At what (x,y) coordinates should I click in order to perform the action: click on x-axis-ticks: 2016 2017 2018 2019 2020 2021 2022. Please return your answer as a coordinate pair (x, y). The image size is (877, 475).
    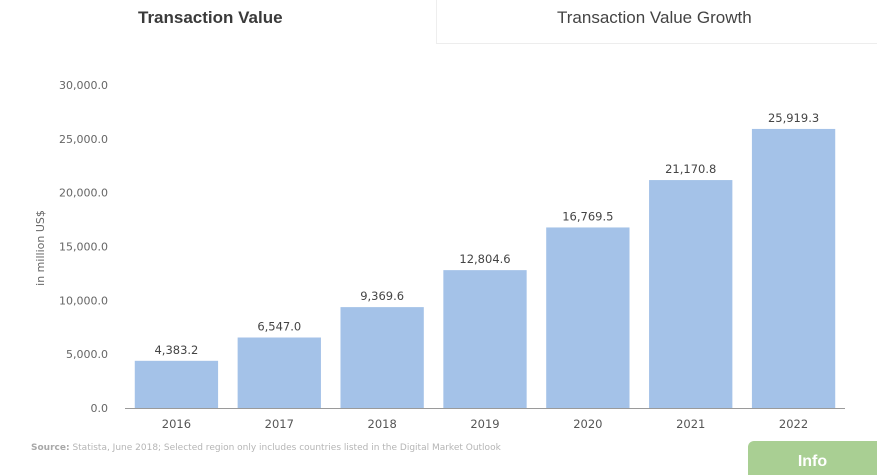
    Looking at the image, I should click on (485, 424).